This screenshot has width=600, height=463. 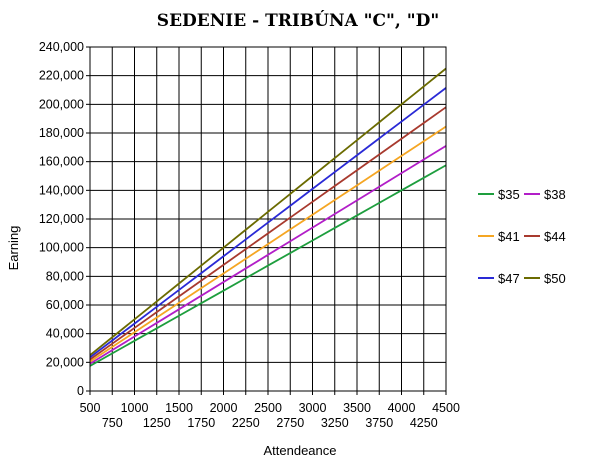 I want to click on x-tick-label: 1250, so click(x=157, y=423).